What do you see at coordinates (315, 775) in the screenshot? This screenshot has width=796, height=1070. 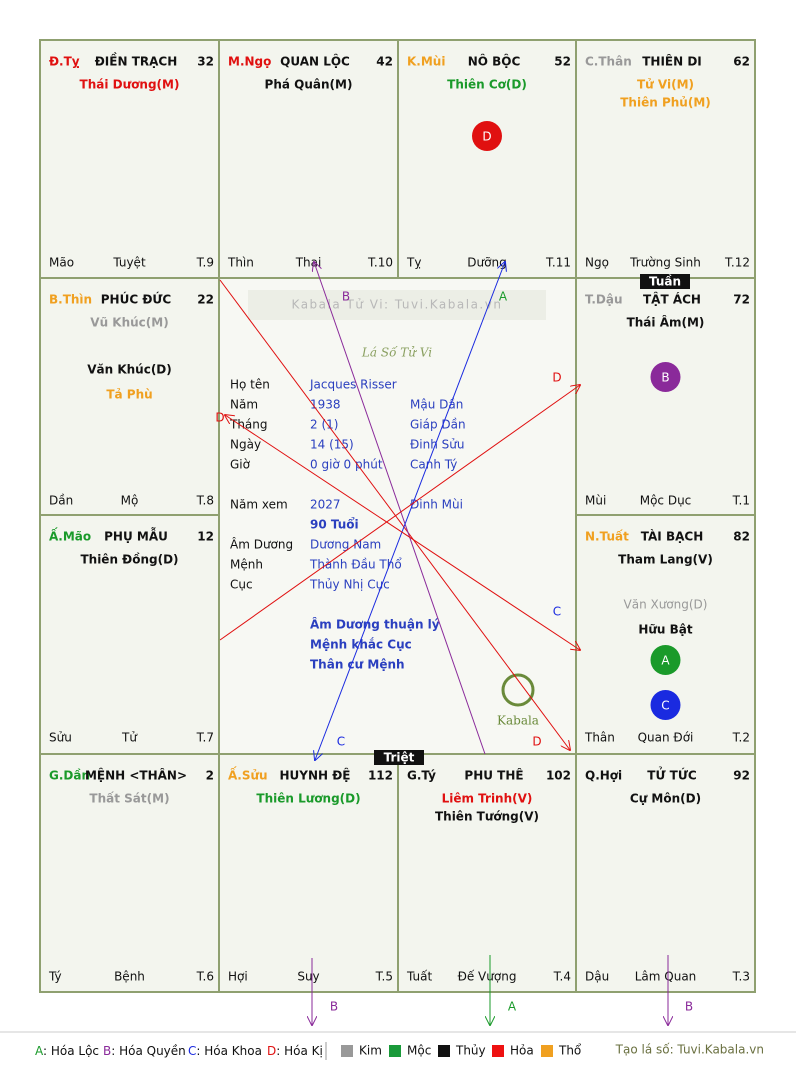 I see `palace-name: HUYNH ĐỆ` at bounding box center [315, 775].